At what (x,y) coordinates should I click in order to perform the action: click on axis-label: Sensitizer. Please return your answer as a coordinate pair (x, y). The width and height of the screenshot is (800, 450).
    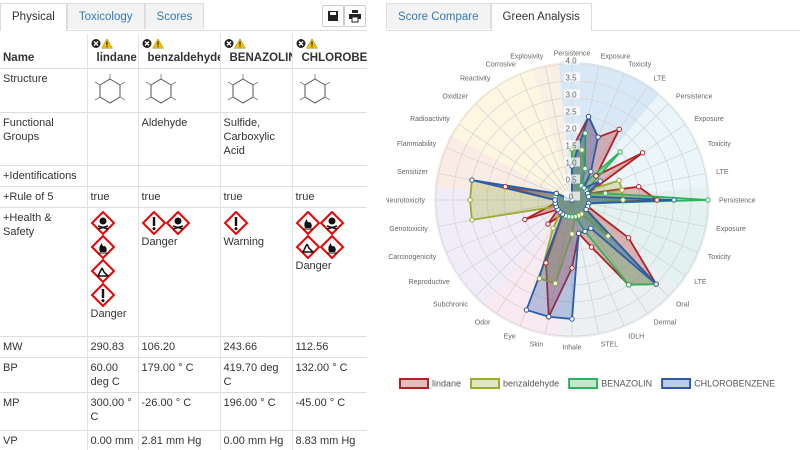
    Looking at the image, I should click on (412, 172).